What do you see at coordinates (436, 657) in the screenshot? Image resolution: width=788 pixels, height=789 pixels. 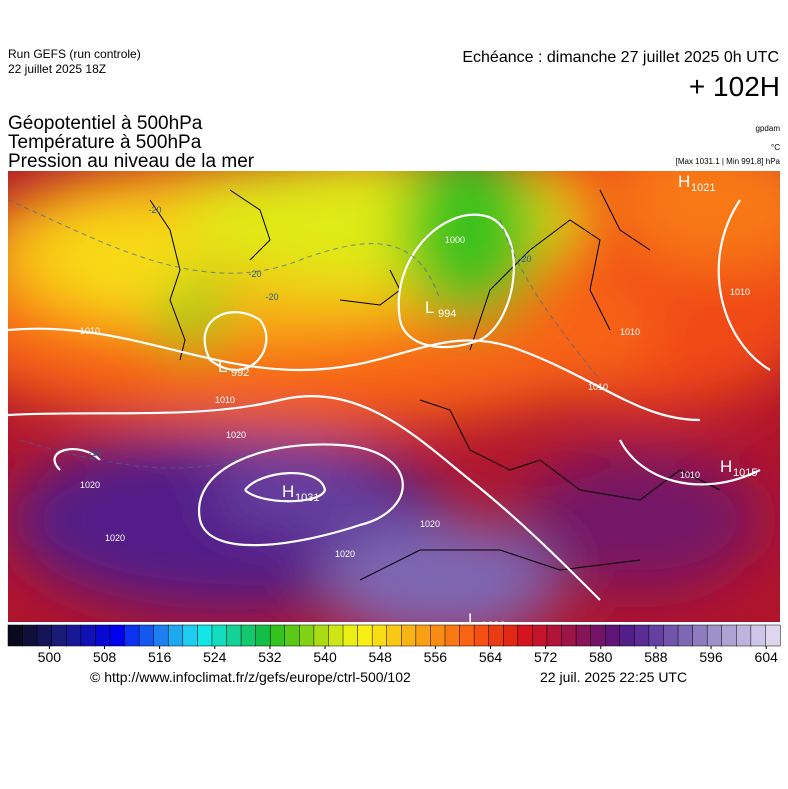 I see `colorbar-tick-label: 556` at bounding box center [436, 657].